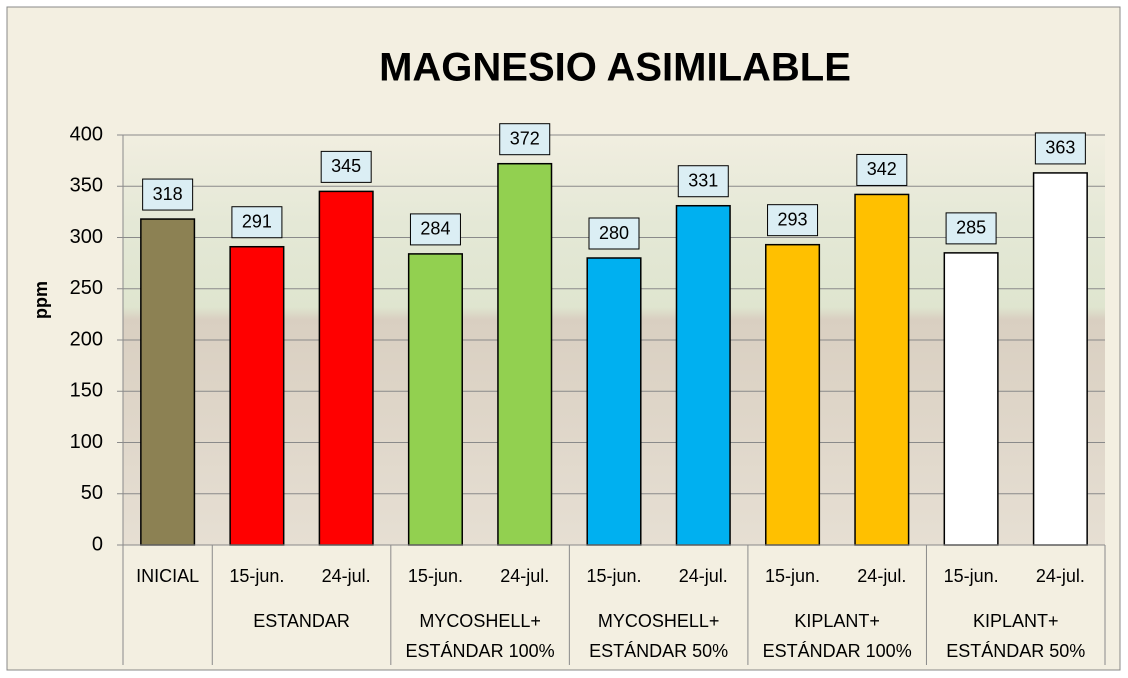  Describe the element at coordinates (41, 300) in the screenshot. I see `y-axis-label: ppm` at that location.